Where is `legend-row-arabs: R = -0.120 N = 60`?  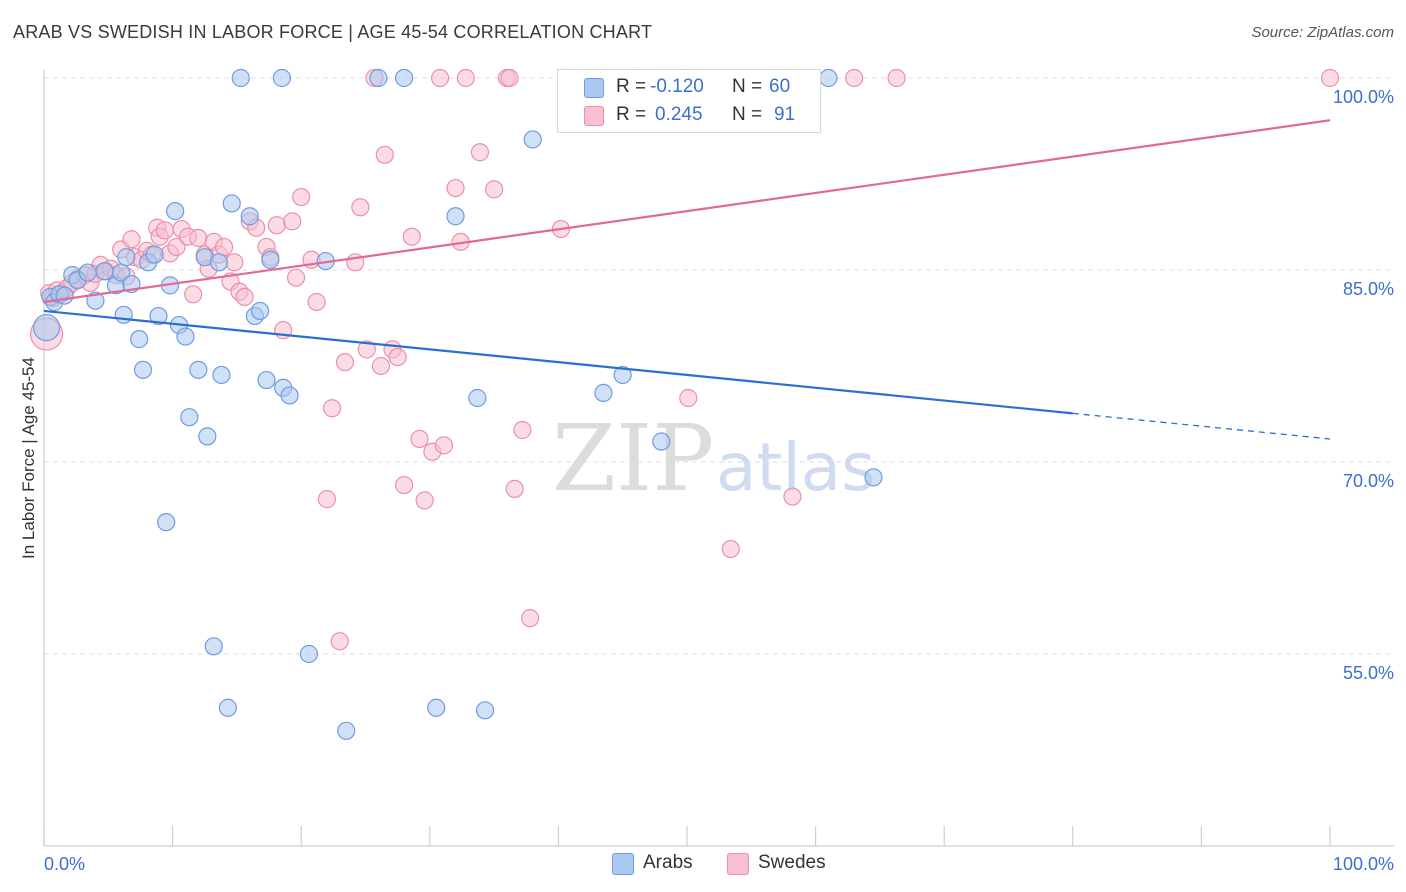 legend-row-arabs: R = -0.120 N = 60 is located at coordinates (689, 87).